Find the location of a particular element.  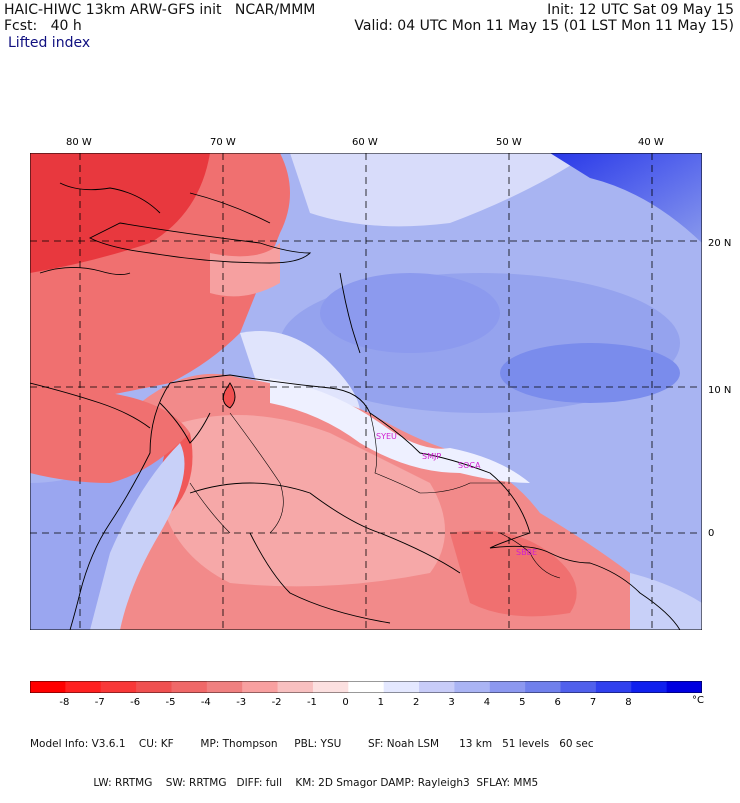

lon-label-40w: 40 W is located at coordinates (651, 142).